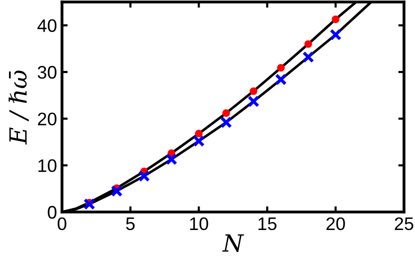 The height and width of the screenshot is (263, 415). Describe the element at coordinates (47, 72) in the screenshot. I see `y-tick-label: 30` at that location.